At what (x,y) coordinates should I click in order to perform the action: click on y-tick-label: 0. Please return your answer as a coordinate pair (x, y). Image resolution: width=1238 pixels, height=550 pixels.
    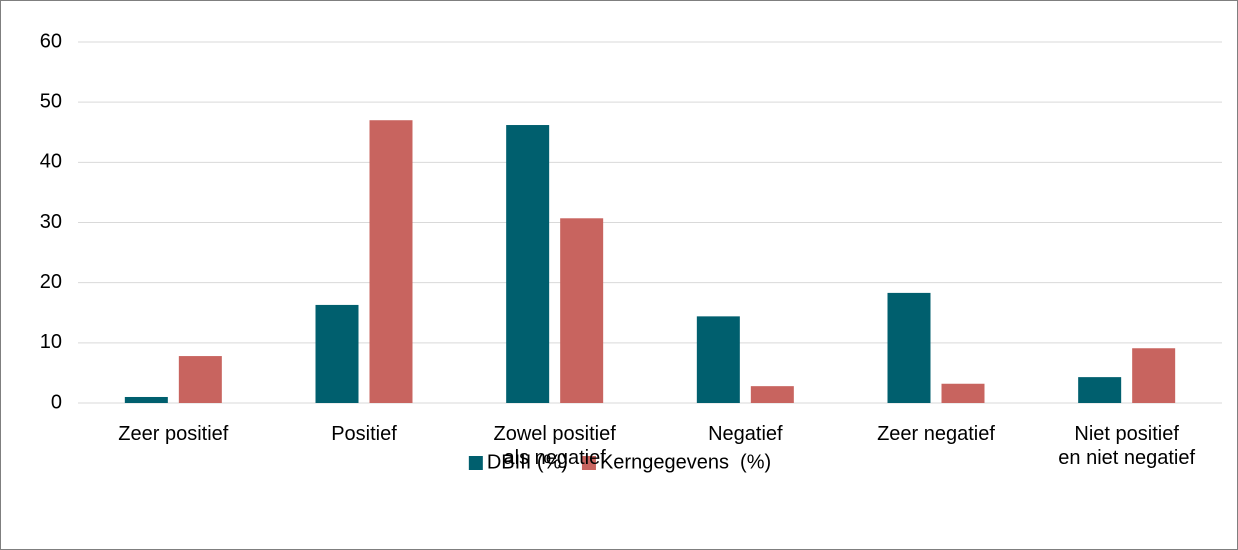
    Looking at the image, I should click on (56, 402).